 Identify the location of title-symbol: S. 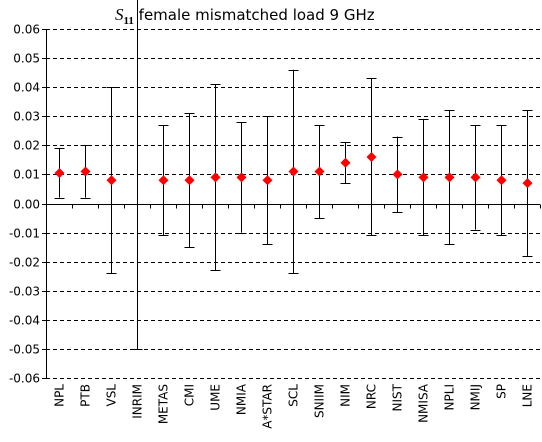
(119, 14).